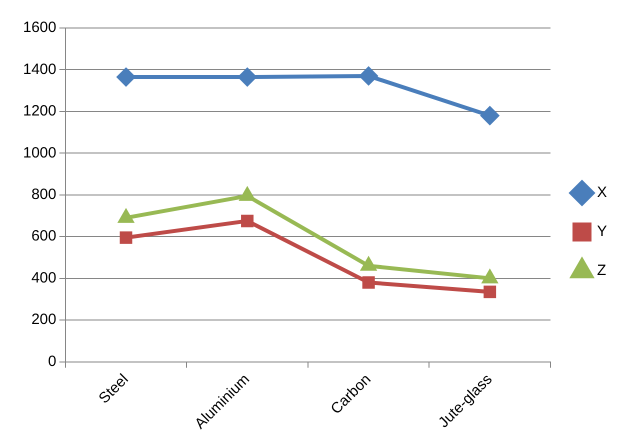 The height and width of the screenshot is (446, 637). What do you see at coordinates (601, 271) in the screenshot?
I see `legend-label: Z` at bounding box center [601, 271].